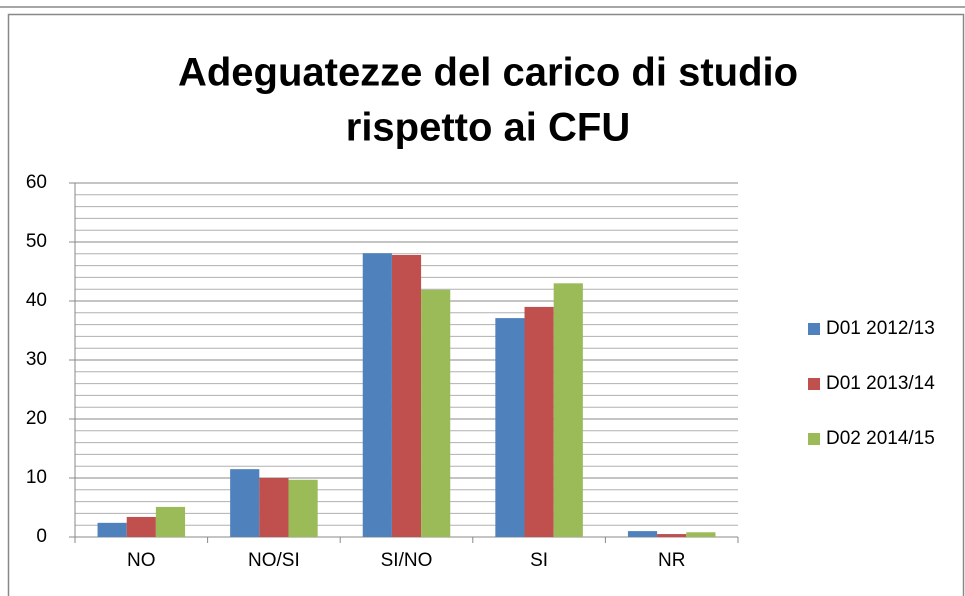  Describe the element at coordinates (274, 560) in the screenshot. I see `x-tick-label: NO/SI` at that location.